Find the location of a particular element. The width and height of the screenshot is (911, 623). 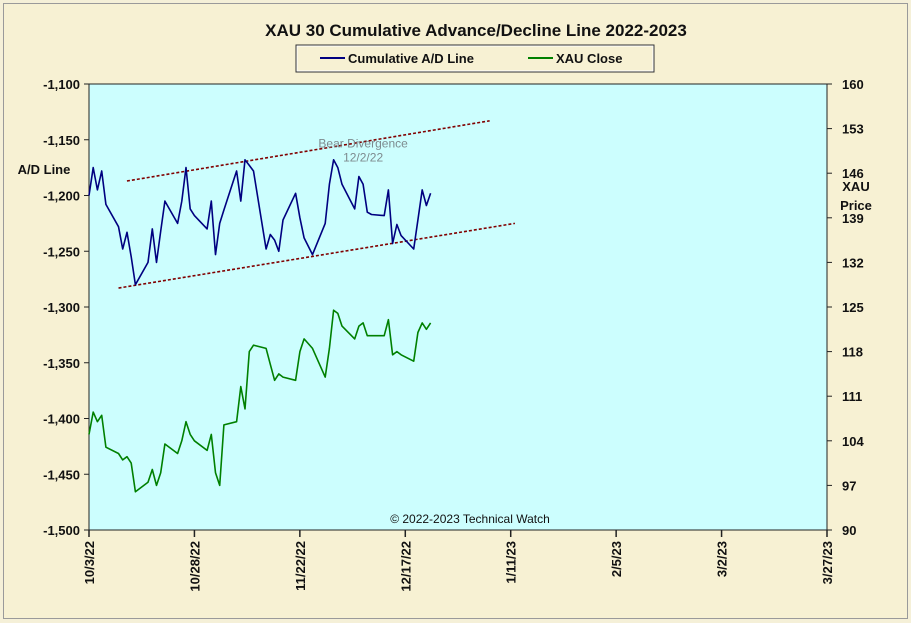

xau-close-series is located at coordinates (260, 401).